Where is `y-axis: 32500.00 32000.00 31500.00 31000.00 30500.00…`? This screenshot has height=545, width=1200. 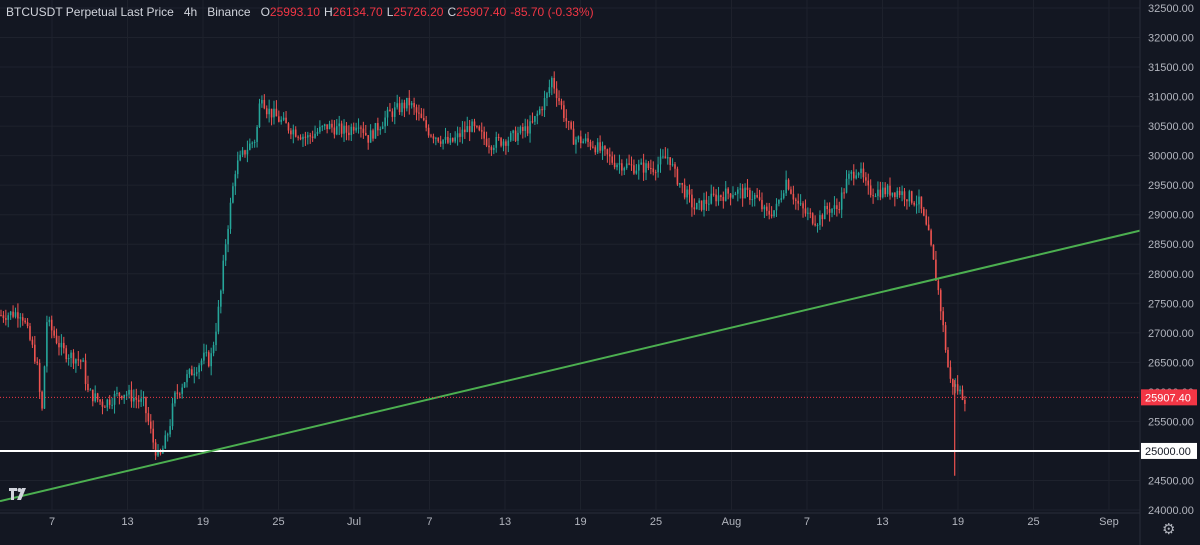
y-axis: 32500.00 32000.00 31500.00 31000.00 30500.00… is located at coordinates (1169, 272).